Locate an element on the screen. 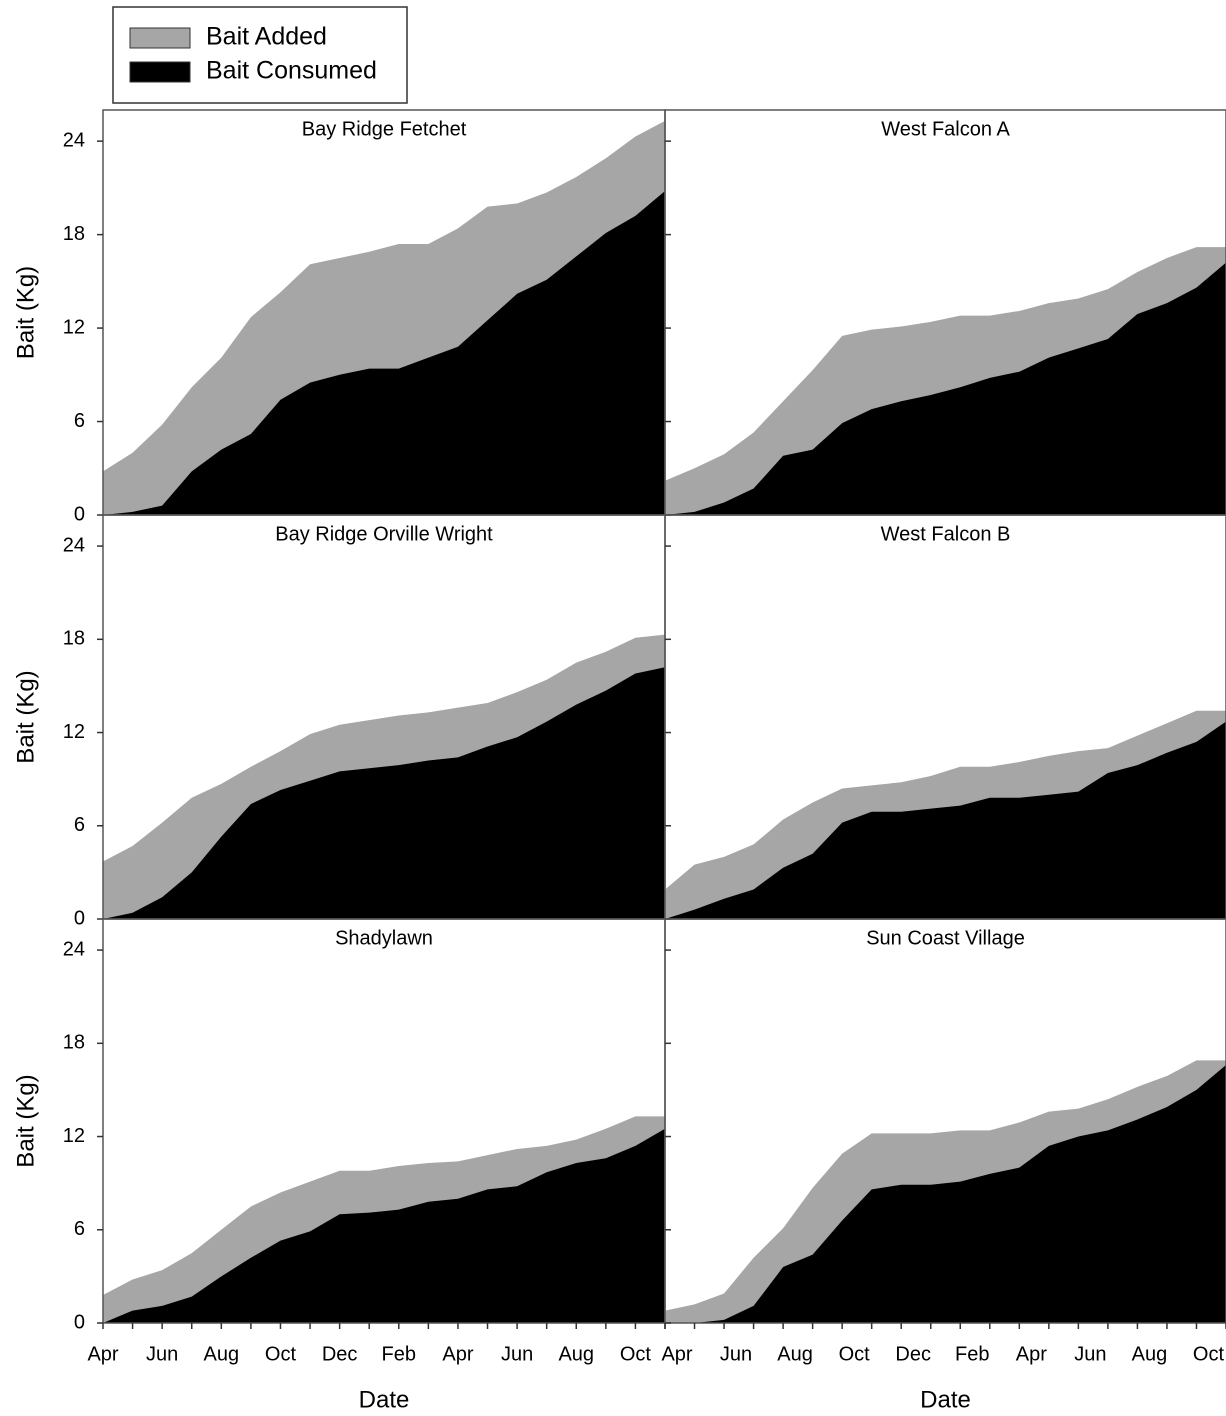 Image resolution: width=1226 pixels, height=1416 pixels. panel-title: Bay Ridge Fetchet is located at coordinates (384, 129).